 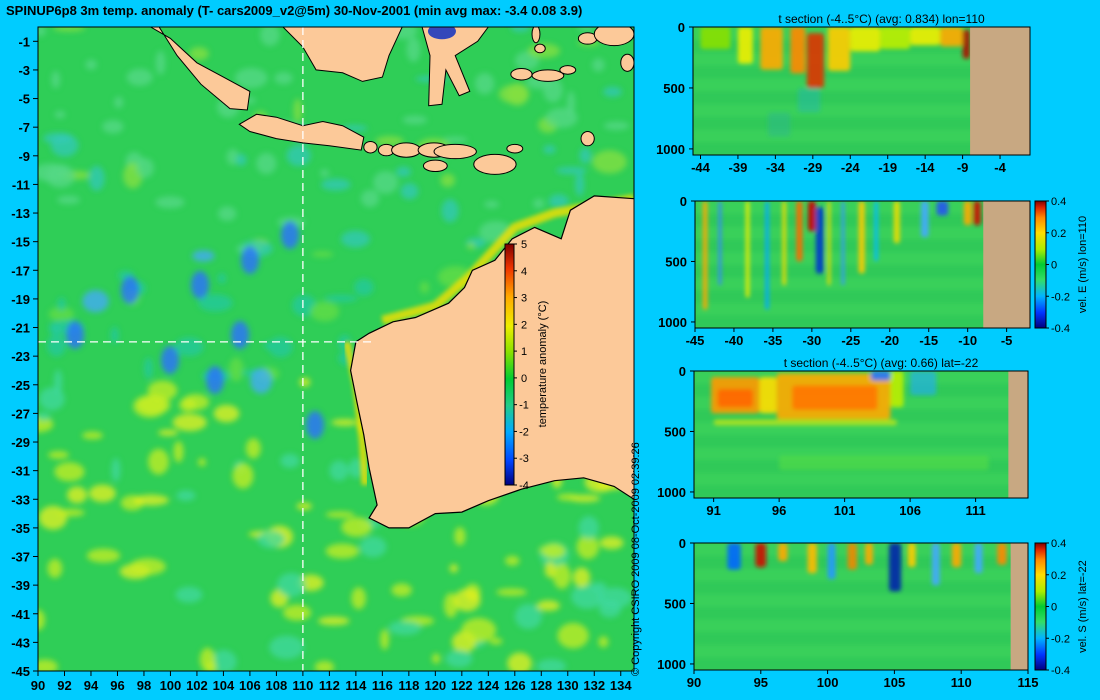 What do you see at coordinates (250, 685) in the screenshot?
I see `x-tick-label: 106` at bounding box center [250, 685].